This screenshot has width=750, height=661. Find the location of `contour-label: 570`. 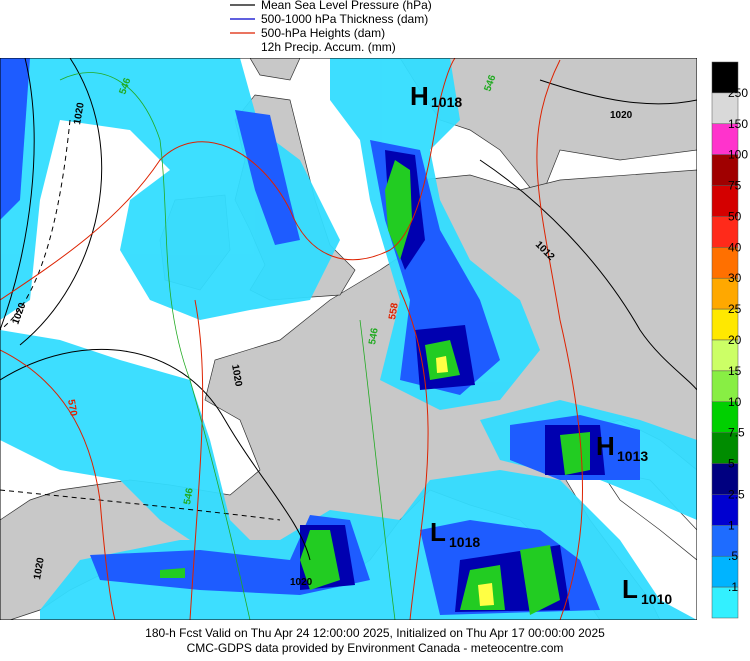

contour-label: 570 is located at coordinates (72, 408).